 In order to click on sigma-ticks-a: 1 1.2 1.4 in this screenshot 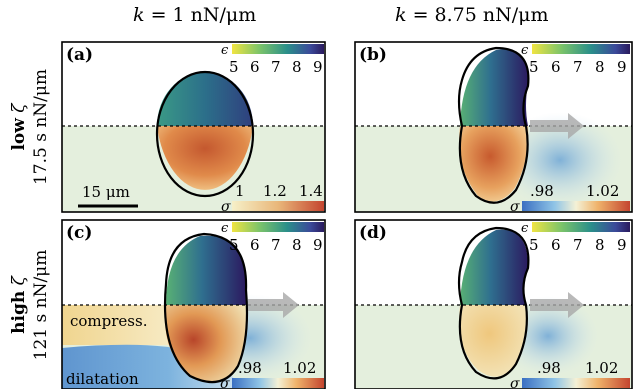, I will do `click(279, 191)`.